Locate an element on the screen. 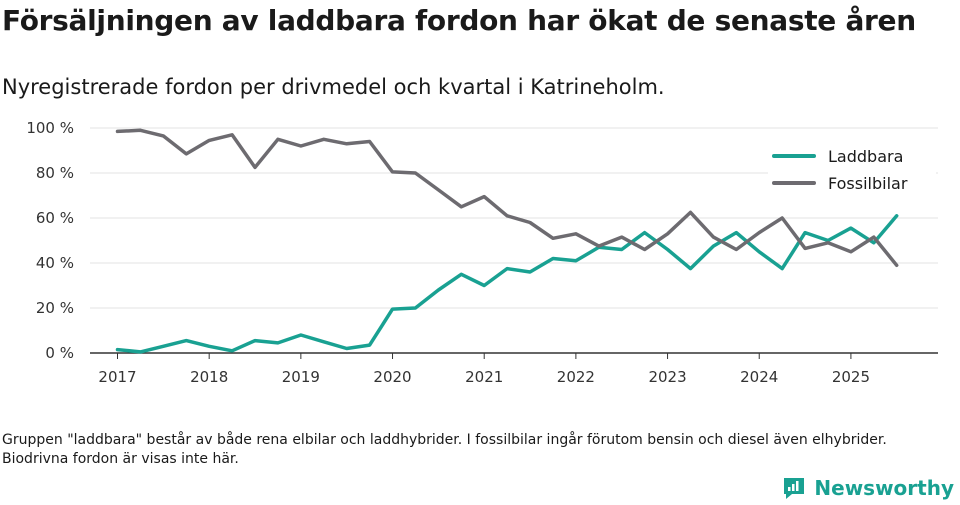 The height and width of the screenshot is (505, 960). y-tick-label: 40 % is located at coordinates (55, 263).